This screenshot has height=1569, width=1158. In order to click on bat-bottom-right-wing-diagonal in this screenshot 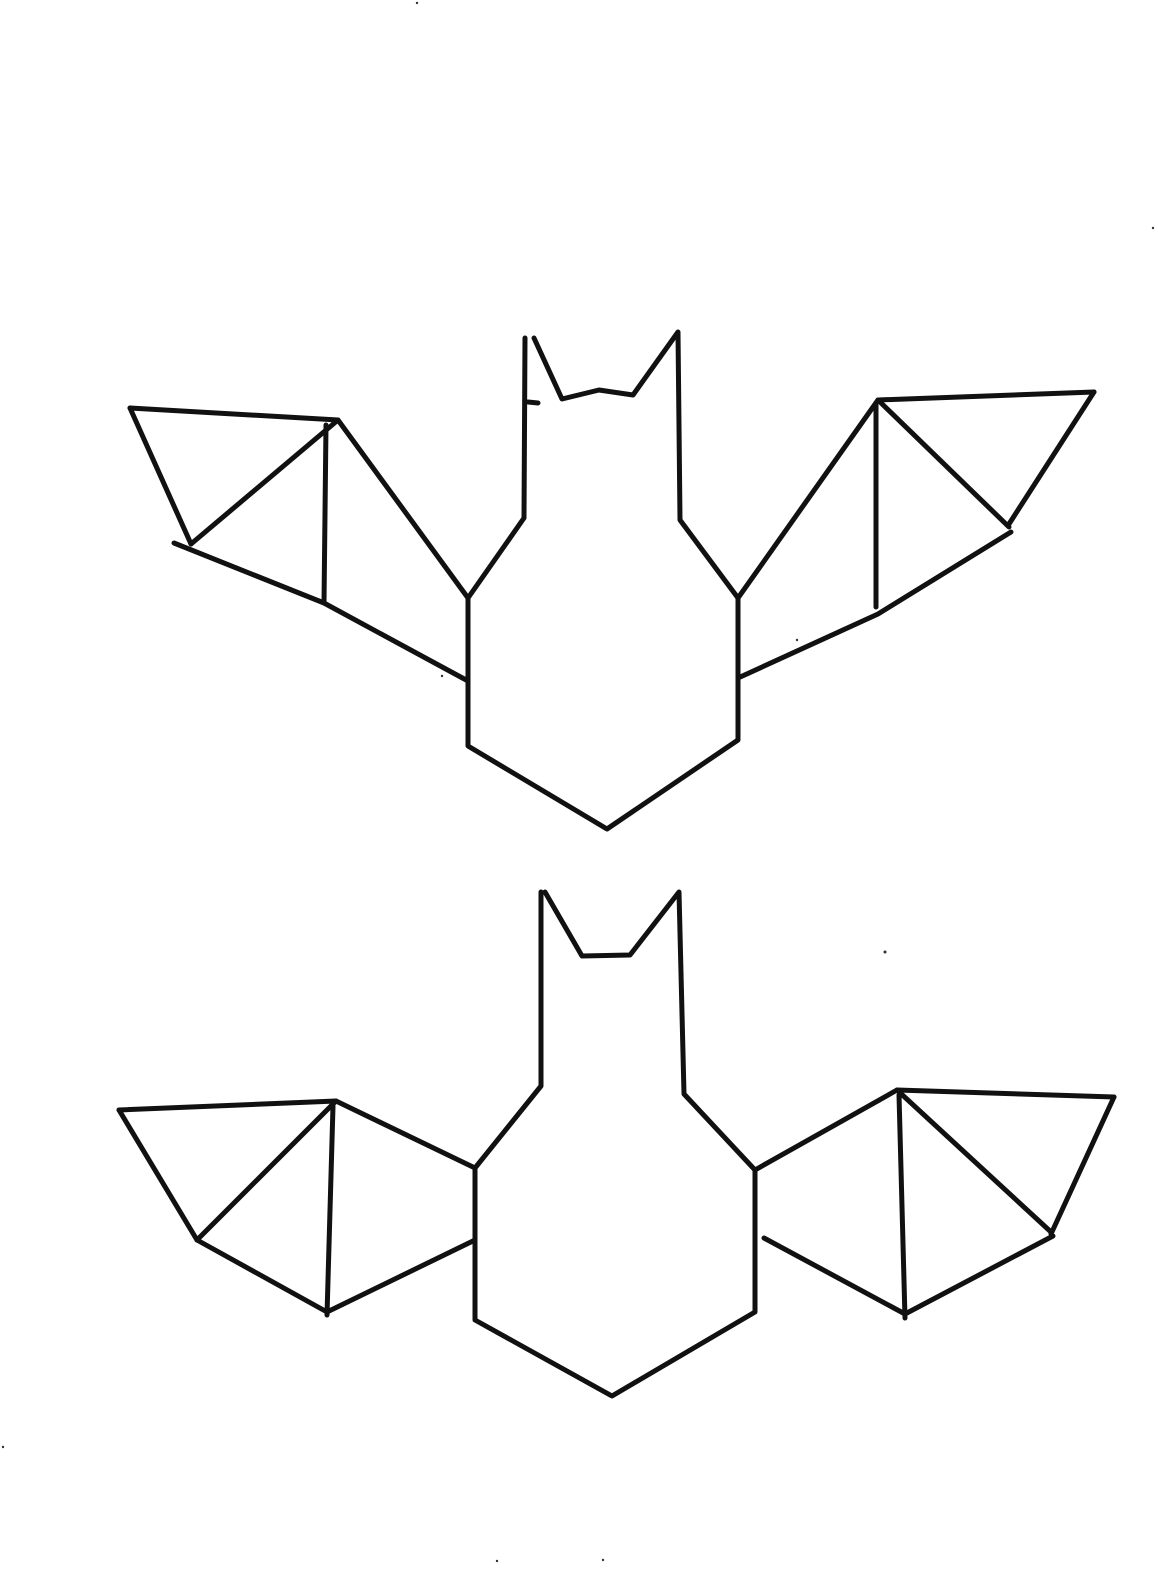, I will do `click(974, 1161)`.